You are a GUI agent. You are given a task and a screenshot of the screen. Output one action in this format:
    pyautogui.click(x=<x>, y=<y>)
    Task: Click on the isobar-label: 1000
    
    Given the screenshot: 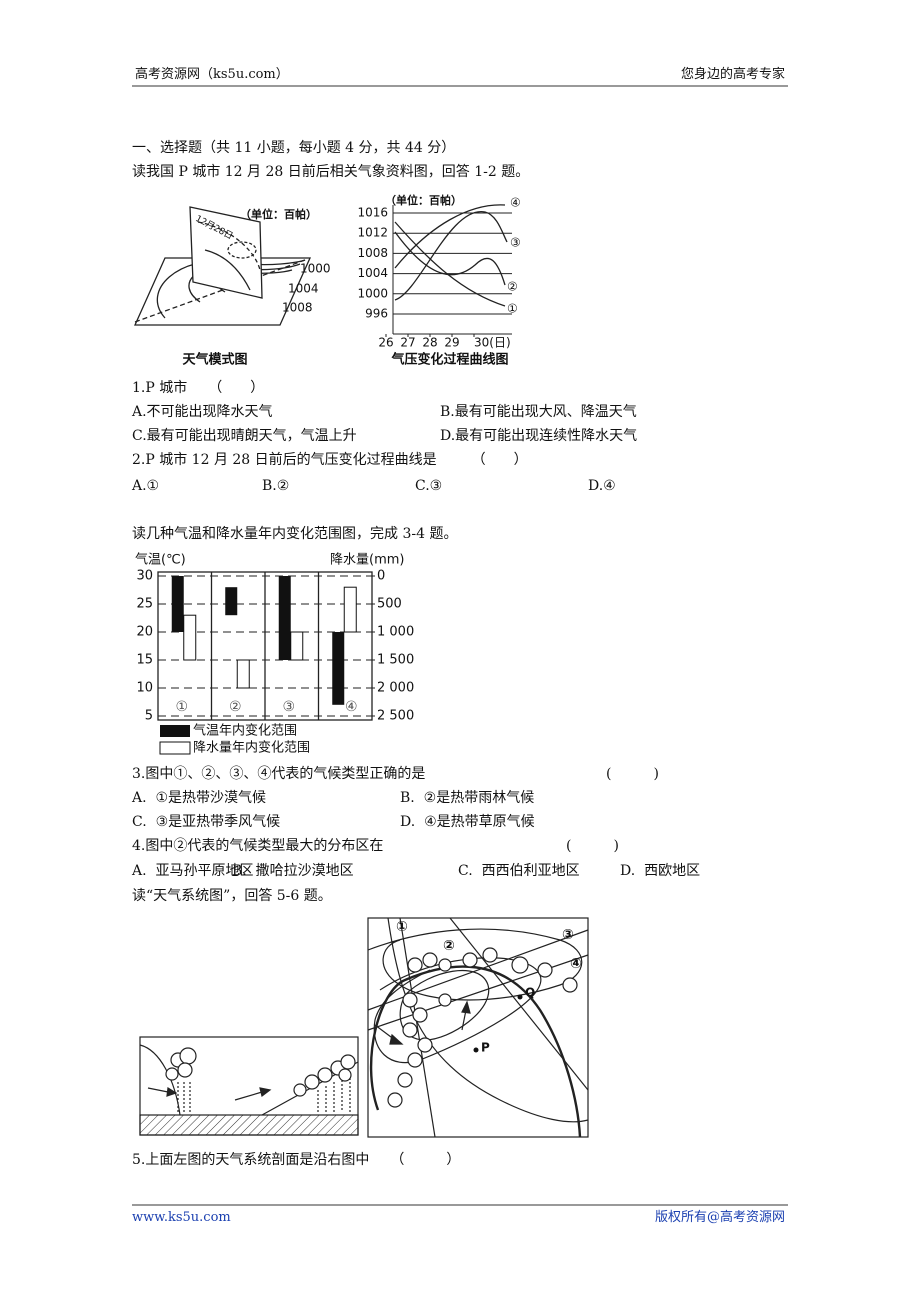 What is the action you would take?
    pyautogui.click(x=315, y=269)
    